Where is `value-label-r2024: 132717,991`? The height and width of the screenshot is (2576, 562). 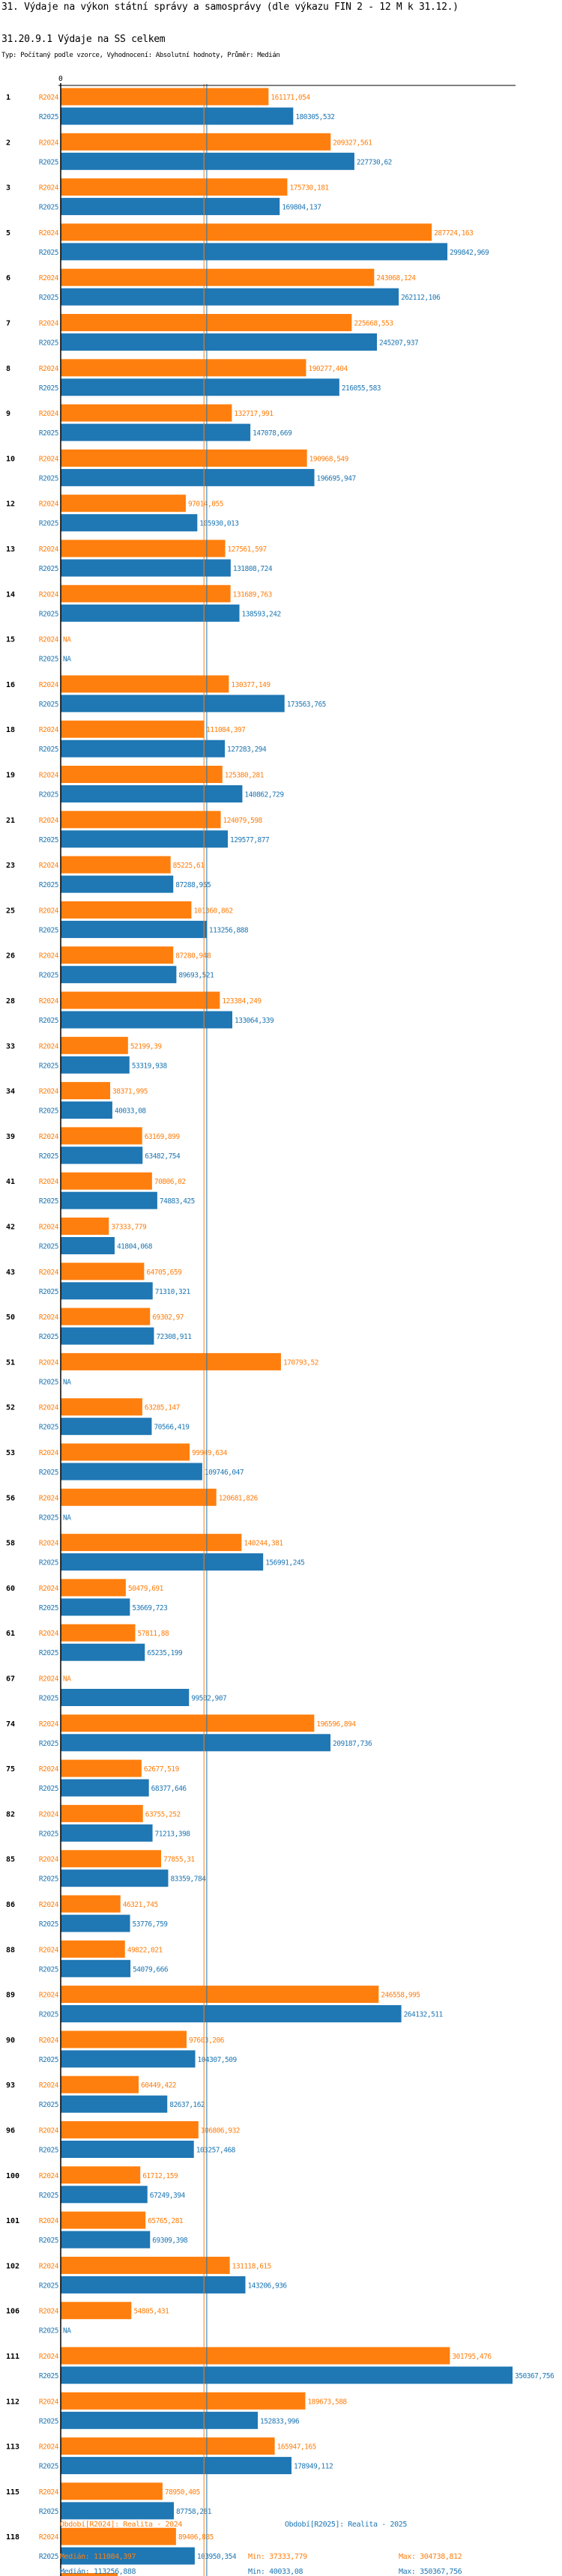 value-label-r2024: 132717,991 is located at coordinates (254, 414).